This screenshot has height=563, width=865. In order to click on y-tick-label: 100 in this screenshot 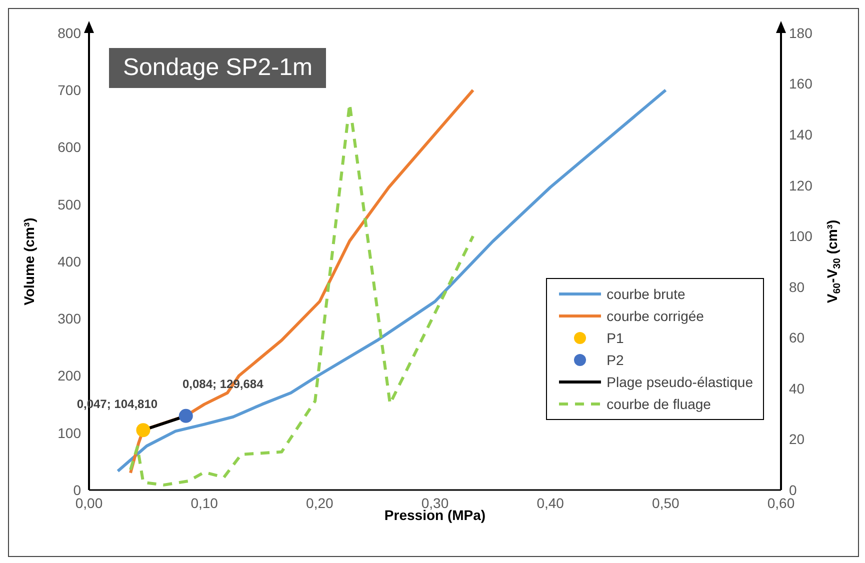, I will do `click(70, 432)`.